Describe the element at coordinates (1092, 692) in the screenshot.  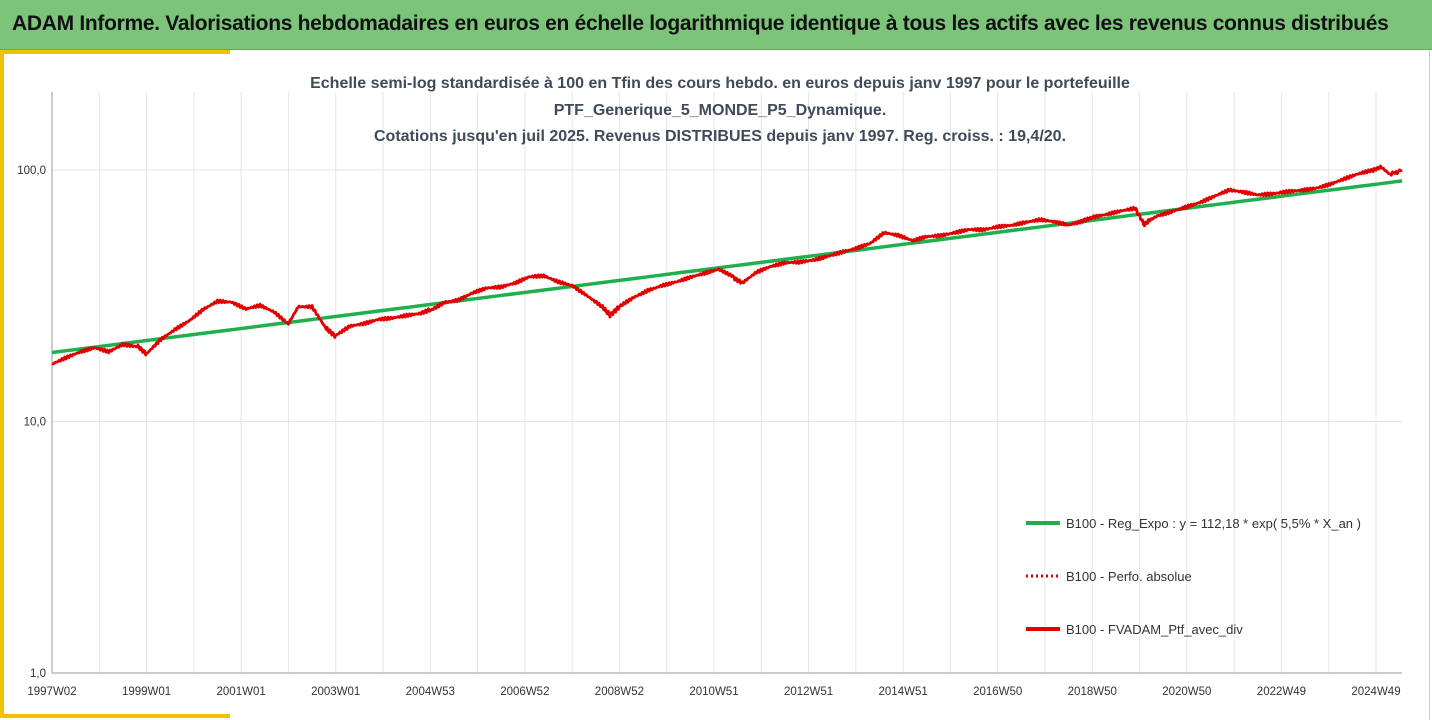
I see `x-tick-label: 2018W50` at that location.